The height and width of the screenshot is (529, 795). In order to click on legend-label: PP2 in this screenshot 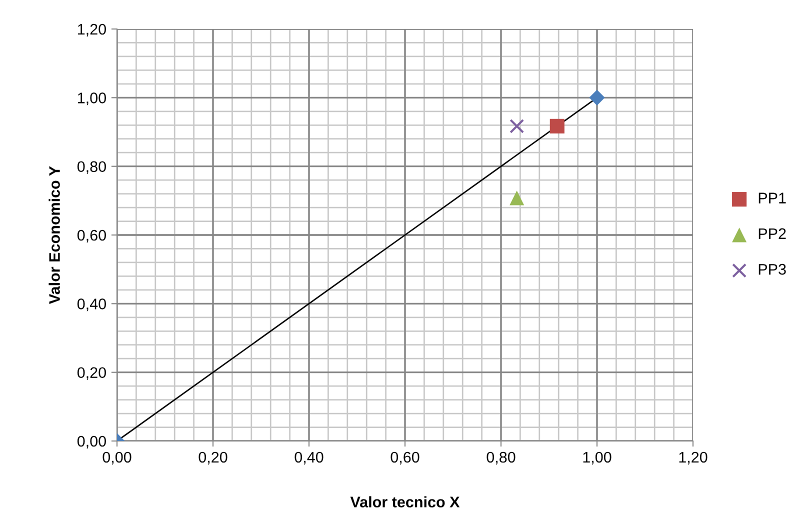, I will do `click(772, 233)`.